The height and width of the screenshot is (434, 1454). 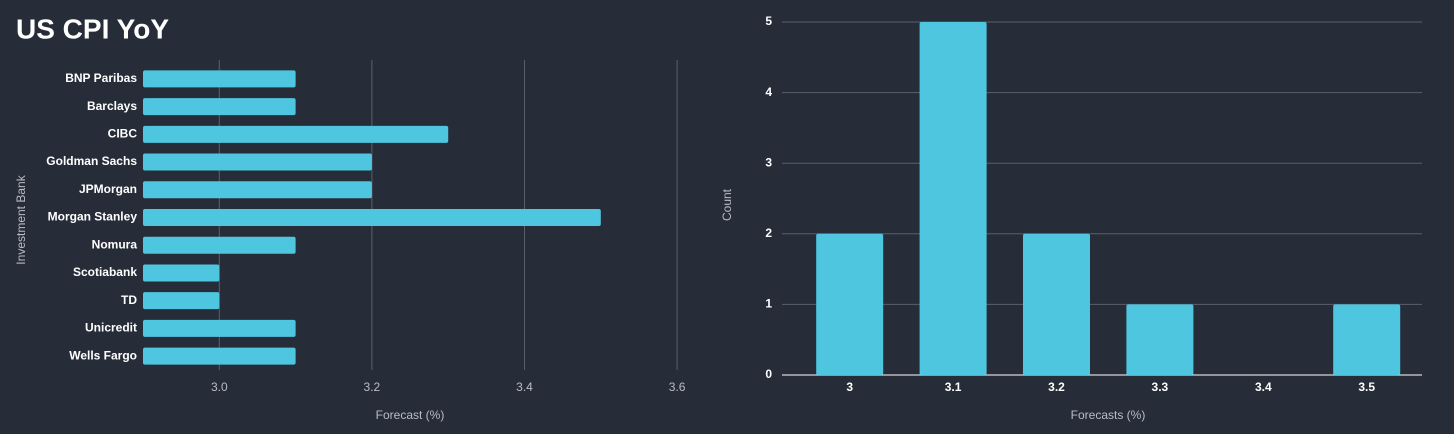 What do you see at coordinates (410, 415) in the screenshot?
I see `x-axis-title: Forecast (%)` at bounding box center [410, 415].